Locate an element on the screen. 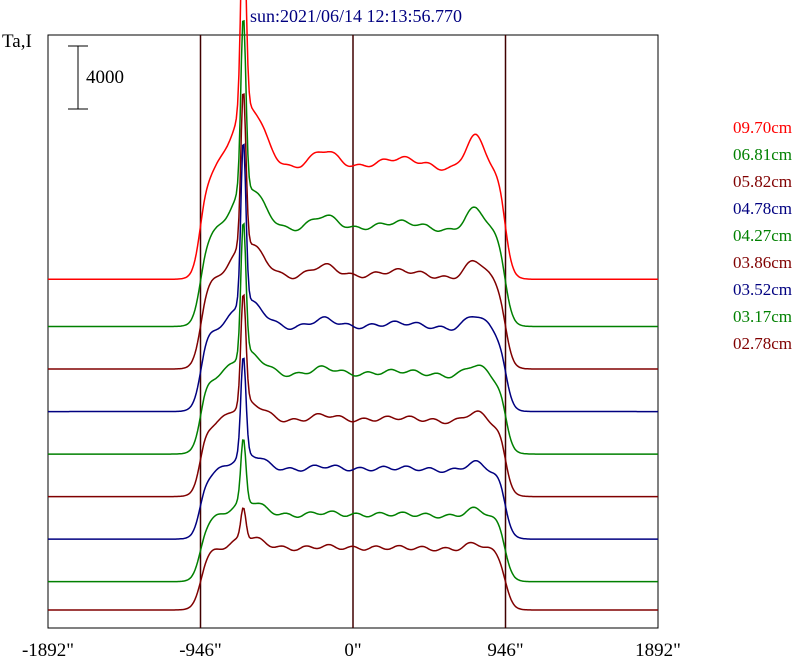  x-tick-label: -1892" is located at coordinates (48, 650).